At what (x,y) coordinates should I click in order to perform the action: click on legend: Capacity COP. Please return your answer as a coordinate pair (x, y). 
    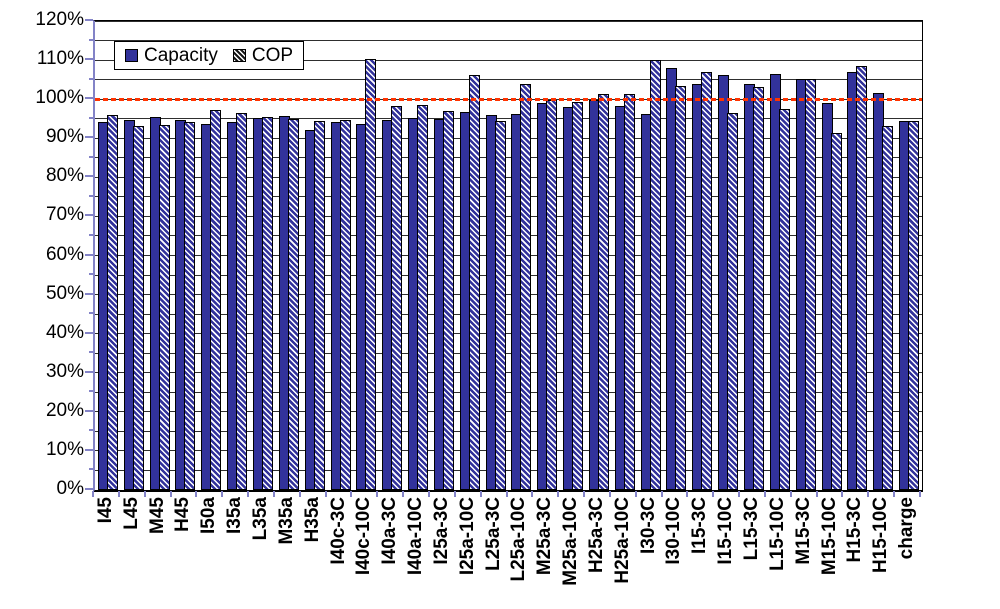
    Looking at the image, I should click on (209, 55).